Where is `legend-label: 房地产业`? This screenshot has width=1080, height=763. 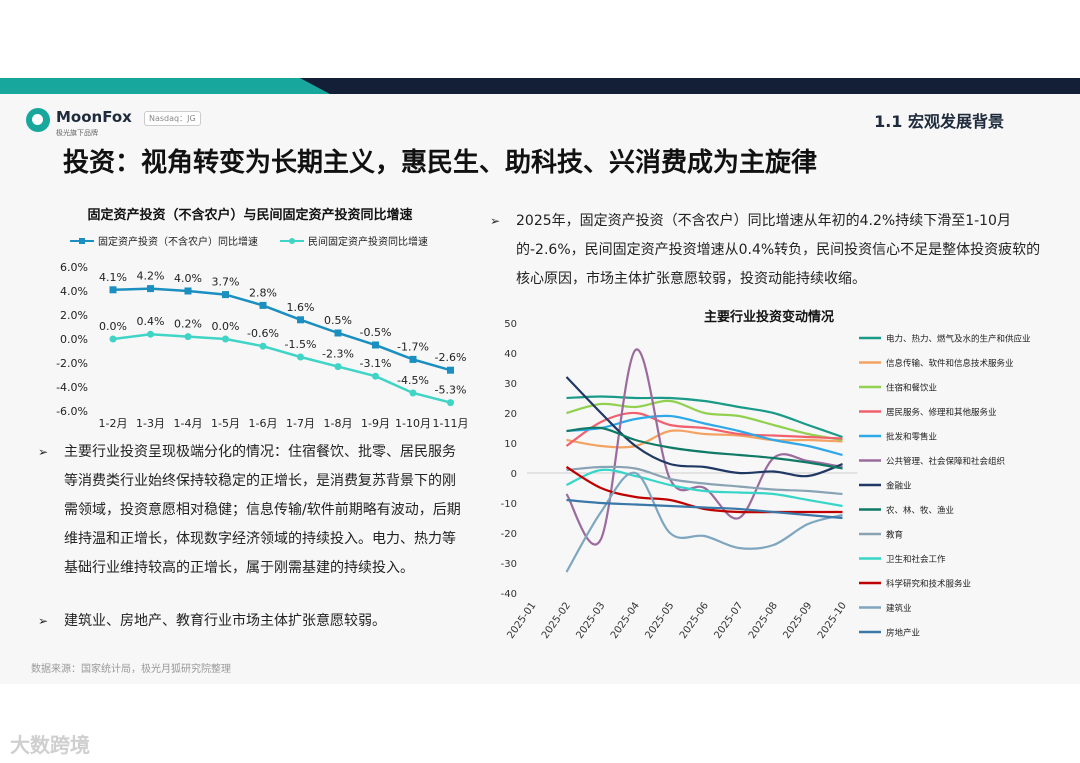
legend-label: 房地产业 is located at coordinates (903, 633).